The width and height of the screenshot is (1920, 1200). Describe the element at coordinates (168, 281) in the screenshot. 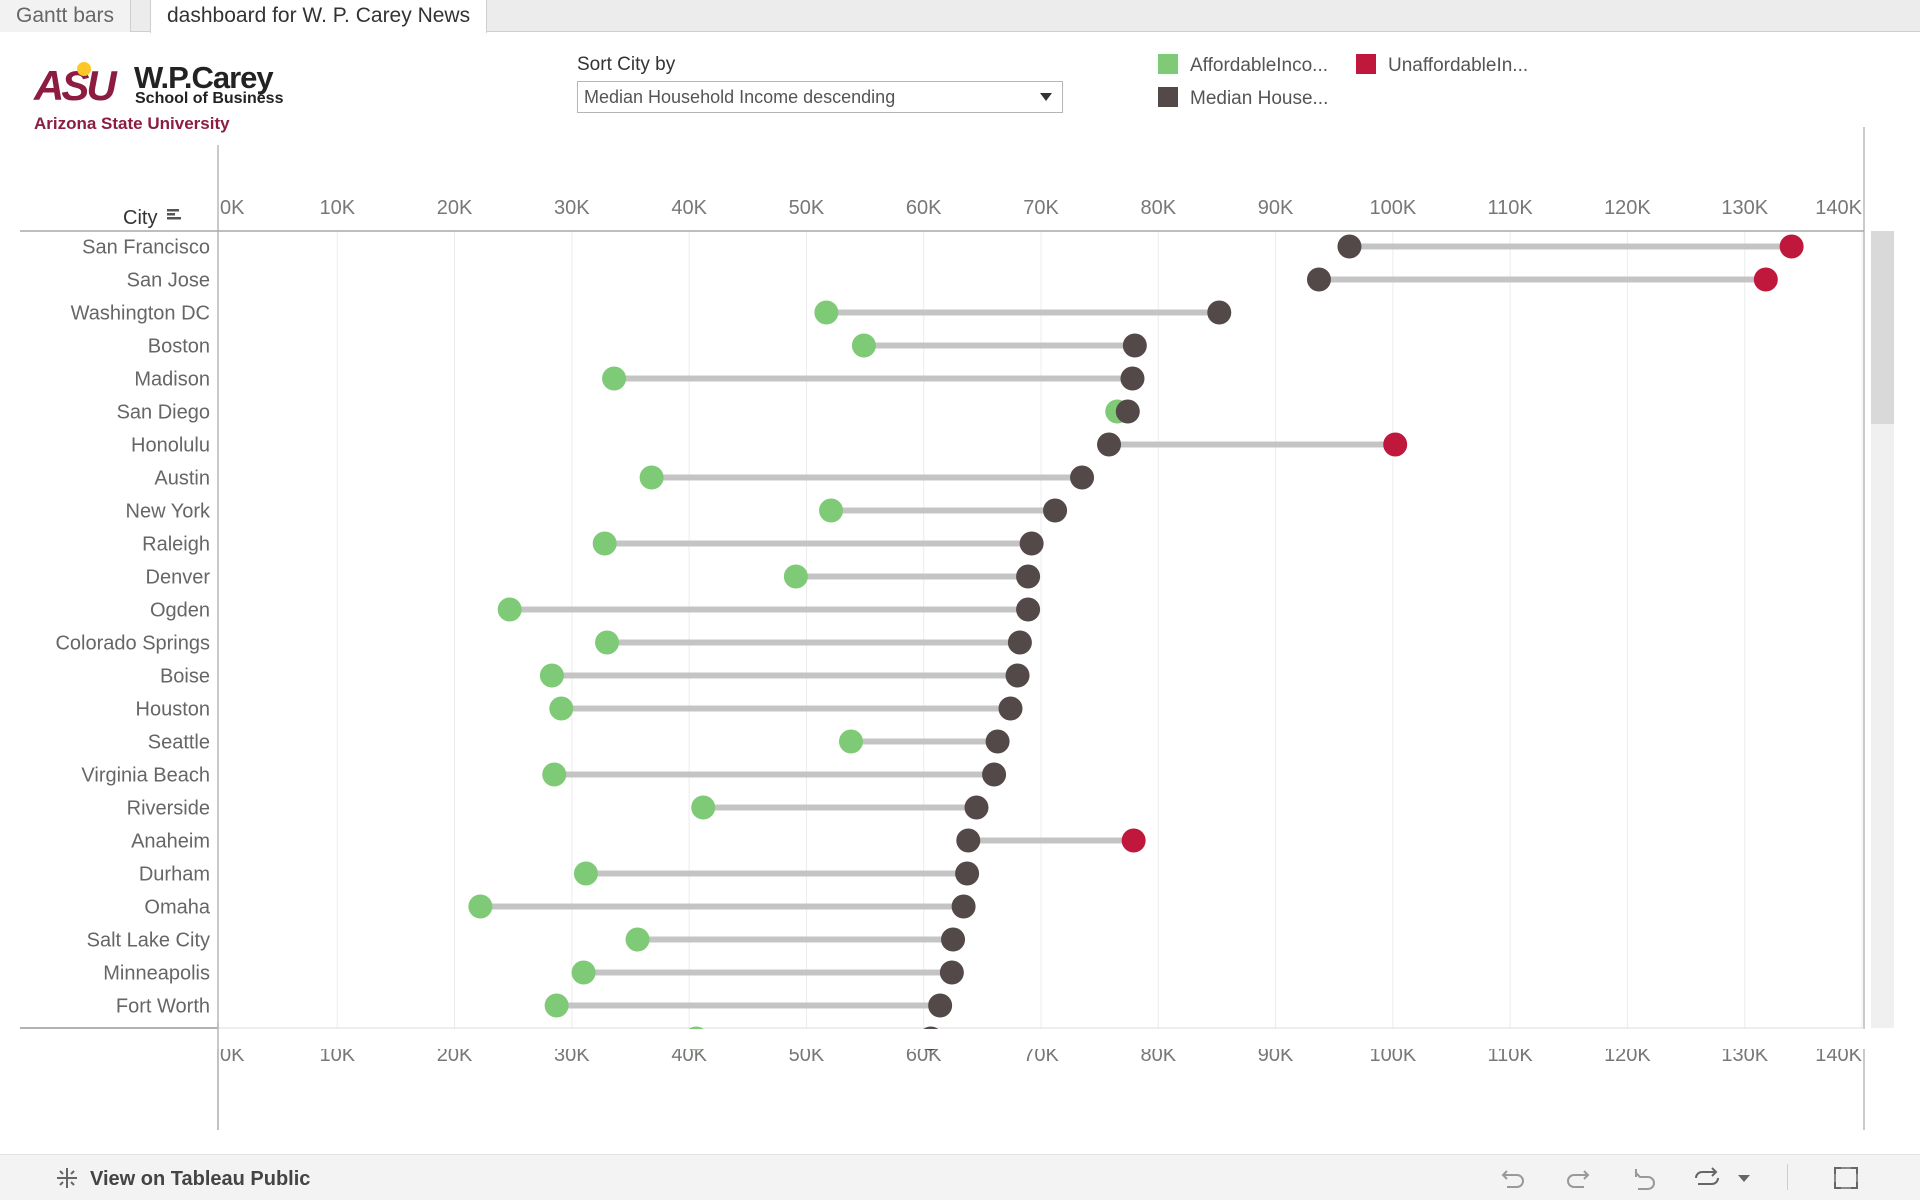

I see `row-label-city: San Jose` at that location.